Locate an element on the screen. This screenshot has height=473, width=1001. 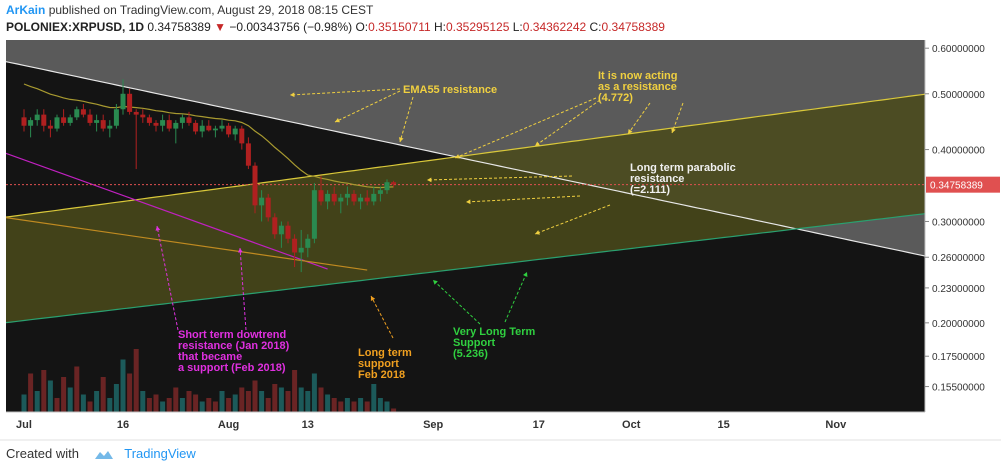
tradingview-brand: TradingView is located at coordinates (160, 453).